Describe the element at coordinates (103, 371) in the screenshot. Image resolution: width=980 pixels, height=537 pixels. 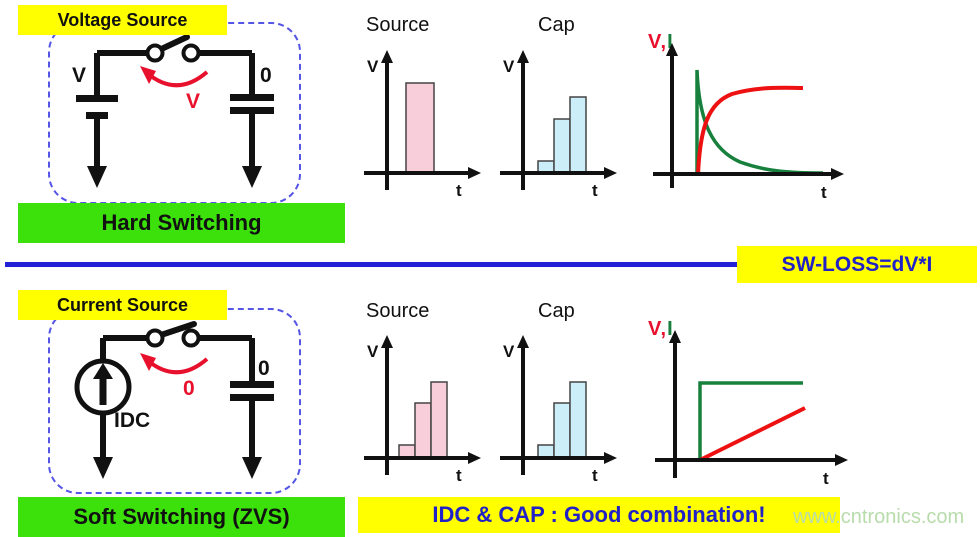
I see `up-arrow-icon` at that location.